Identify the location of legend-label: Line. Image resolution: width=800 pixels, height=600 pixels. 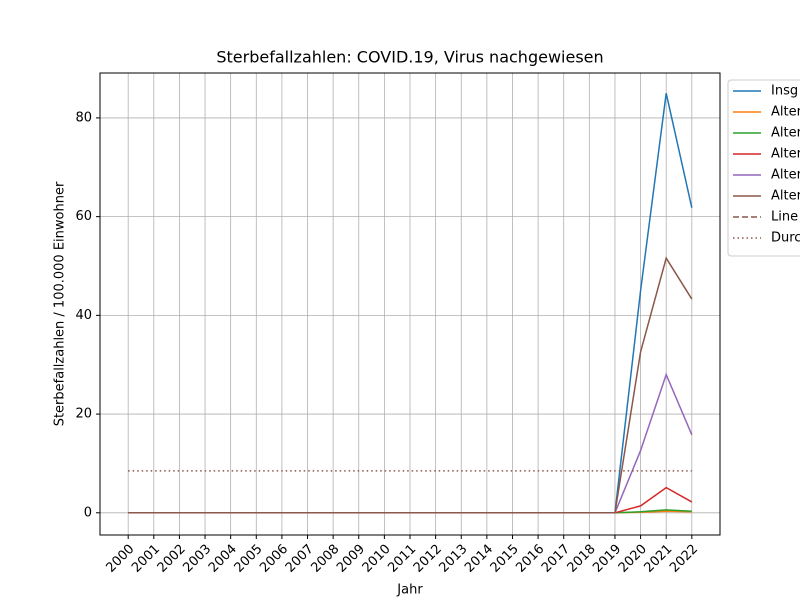
(784, 217).